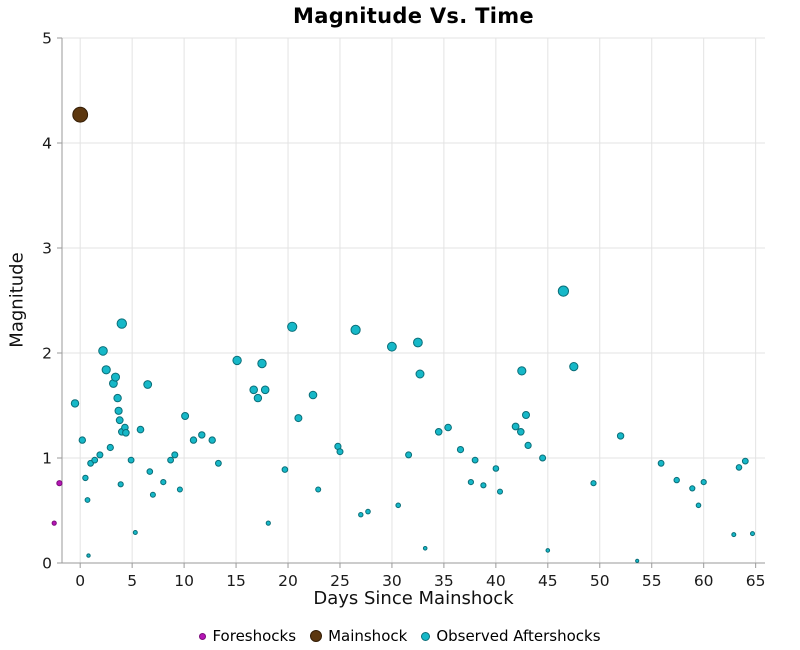 Image resolution: width=800 pixels, height=650 pixels. What do you see at coordinates (254, 636) in the screenshot?
I see `legend-label: Foreshocks` at bounding box center [254, 636].